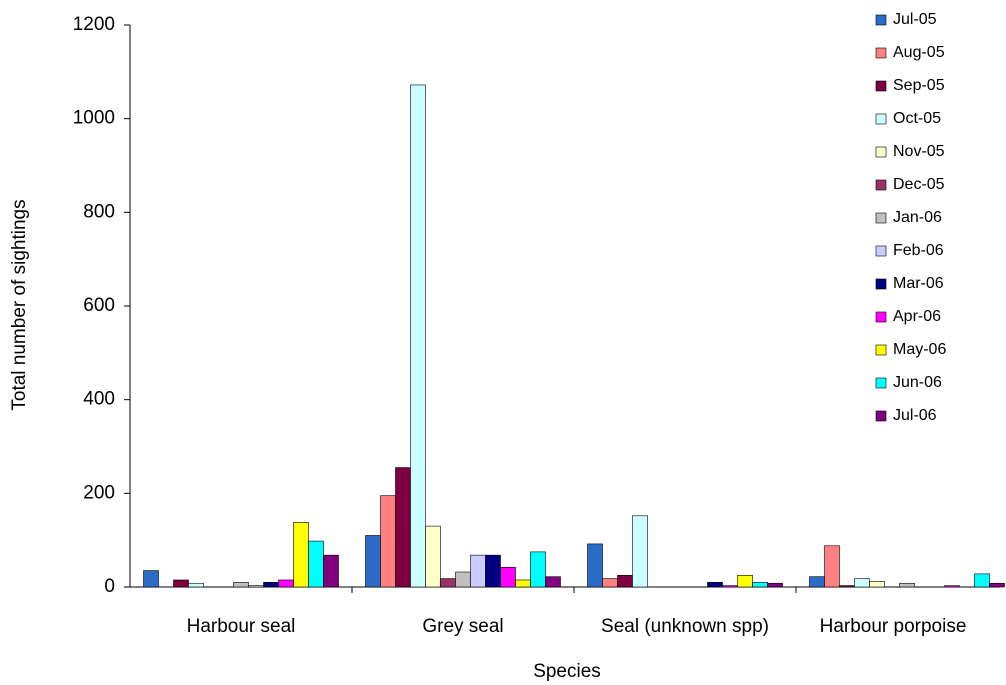  I want to click on legend-label: Feb-06, so click(918, 250).